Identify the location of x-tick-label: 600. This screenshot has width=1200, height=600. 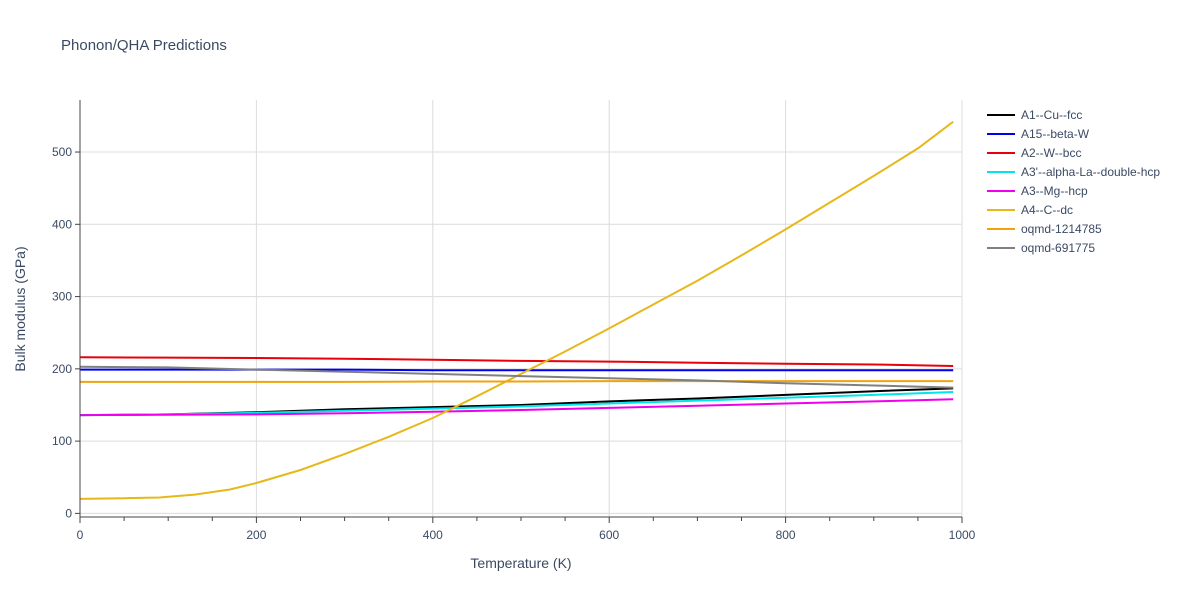
(609, 535).